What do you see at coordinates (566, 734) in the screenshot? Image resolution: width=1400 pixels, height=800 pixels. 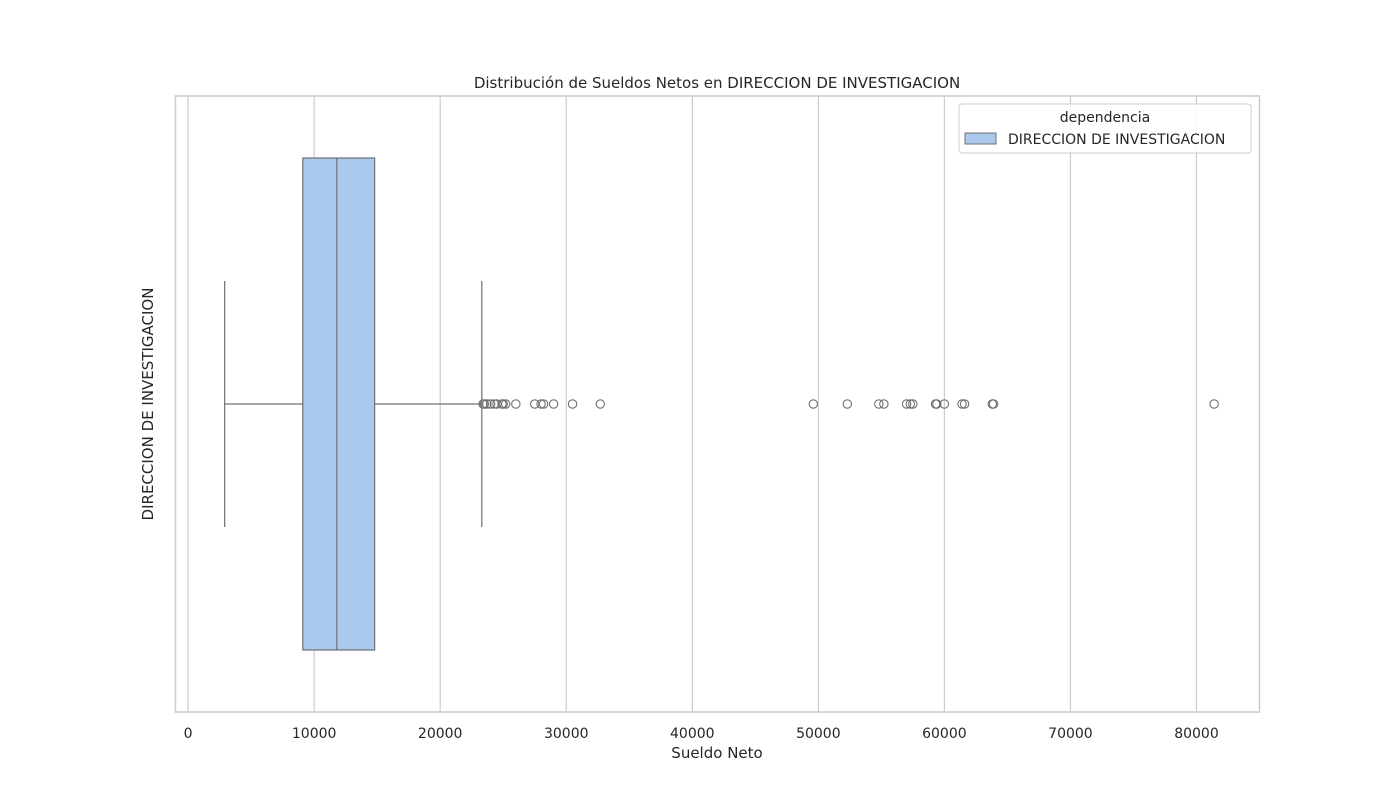 I see `x-tick-label: 30000` at bounding box center [566, 734].